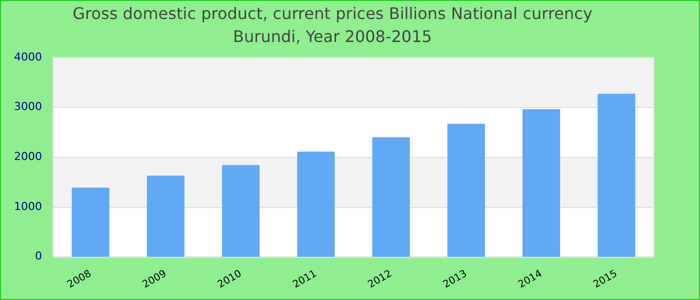  Describe the element at coordinates (332, 13) in the screenshot. I see `chart-title: Gross domestic product, current prices Billions National currency` at that location.